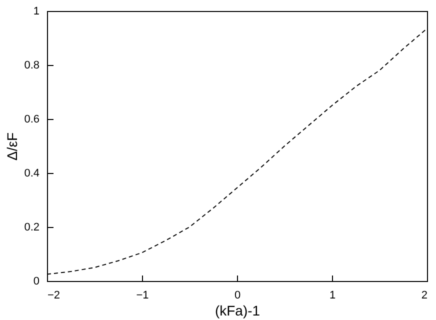 The width and height of the screenshot is (436, 320). Describe the element at coordinates (424, 296) in the screenshot. I see `x-tick-label: 2` at that location.